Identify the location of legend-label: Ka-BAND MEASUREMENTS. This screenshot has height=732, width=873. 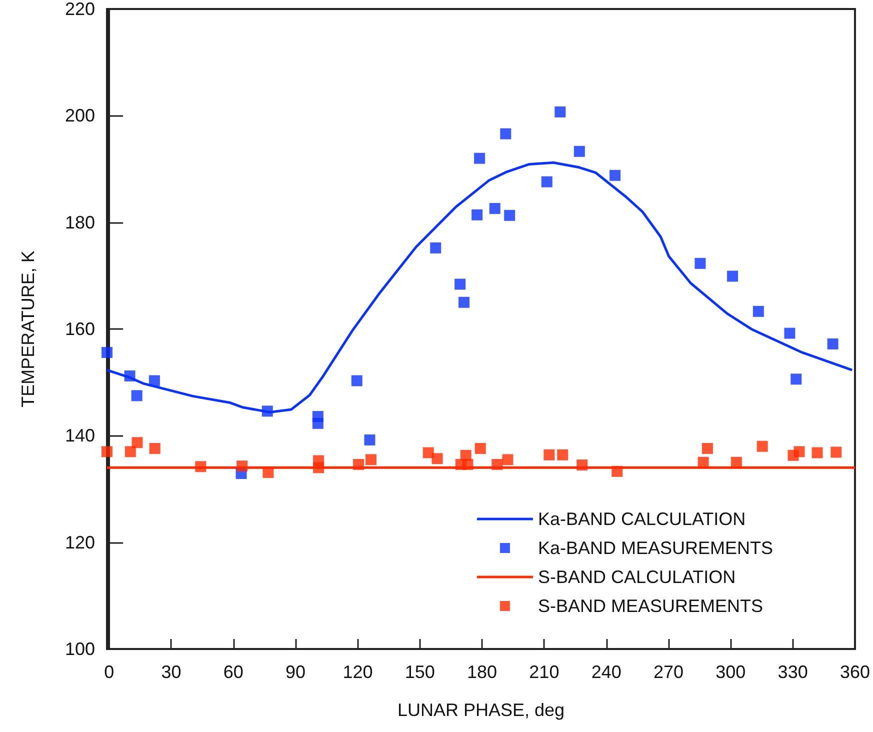
(656, 548).